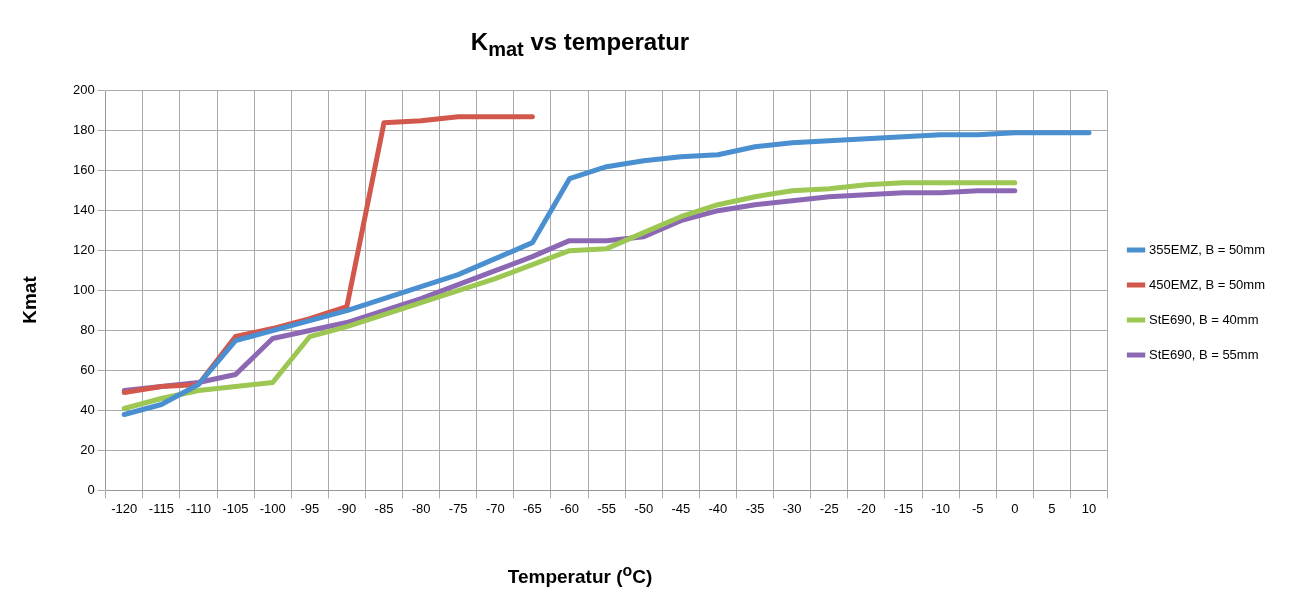 This screenshot has width=1295, height=609. I want to click on x-tick-label: 5, so click(1052, 508).